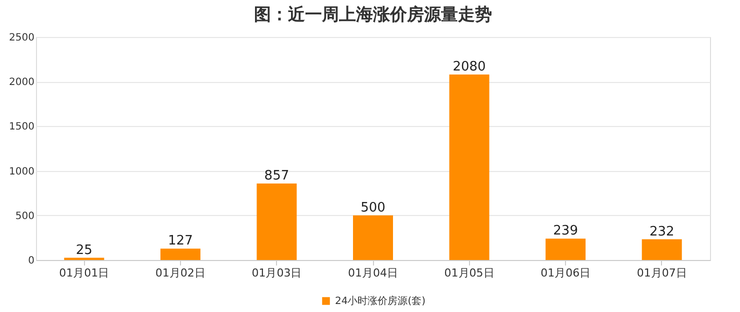 The width and height of the screenshot is (740, 312). I want to click on data-label: 127, so click(180, 241).